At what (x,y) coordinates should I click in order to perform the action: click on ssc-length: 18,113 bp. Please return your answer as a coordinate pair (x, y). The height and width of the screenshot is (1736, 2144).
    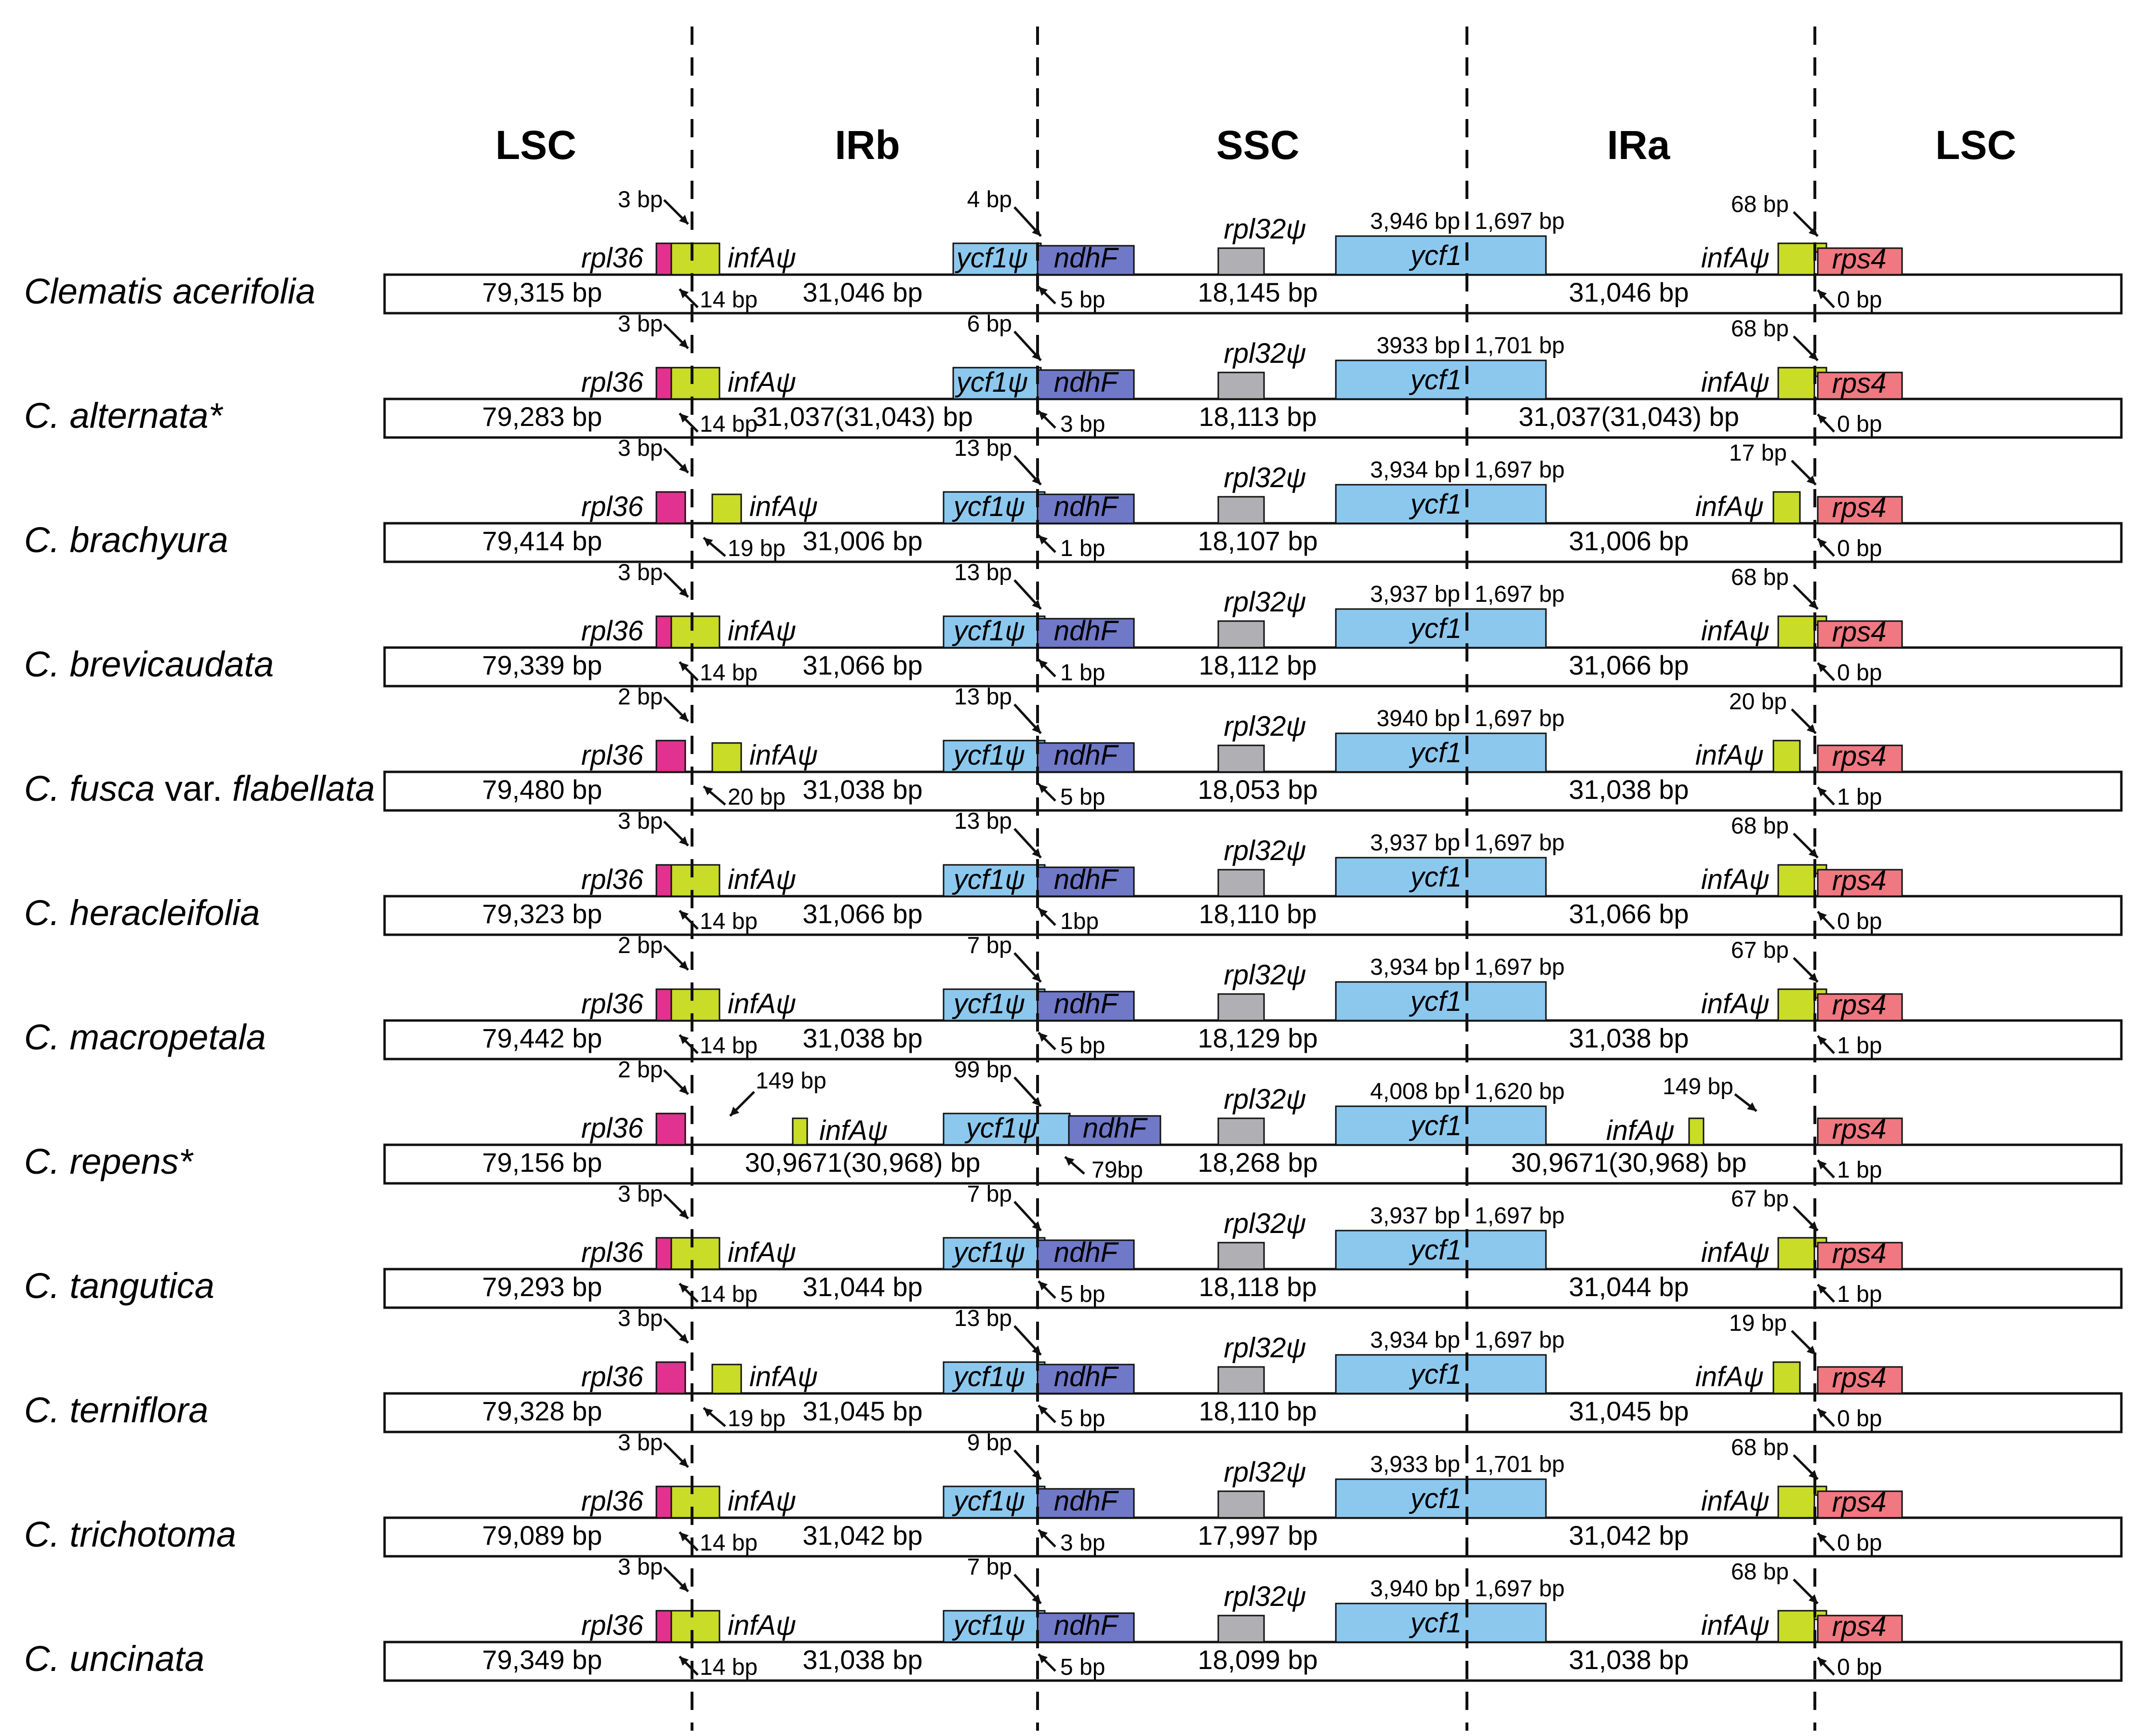
    Looking at the image, I should click on (1258, 416).